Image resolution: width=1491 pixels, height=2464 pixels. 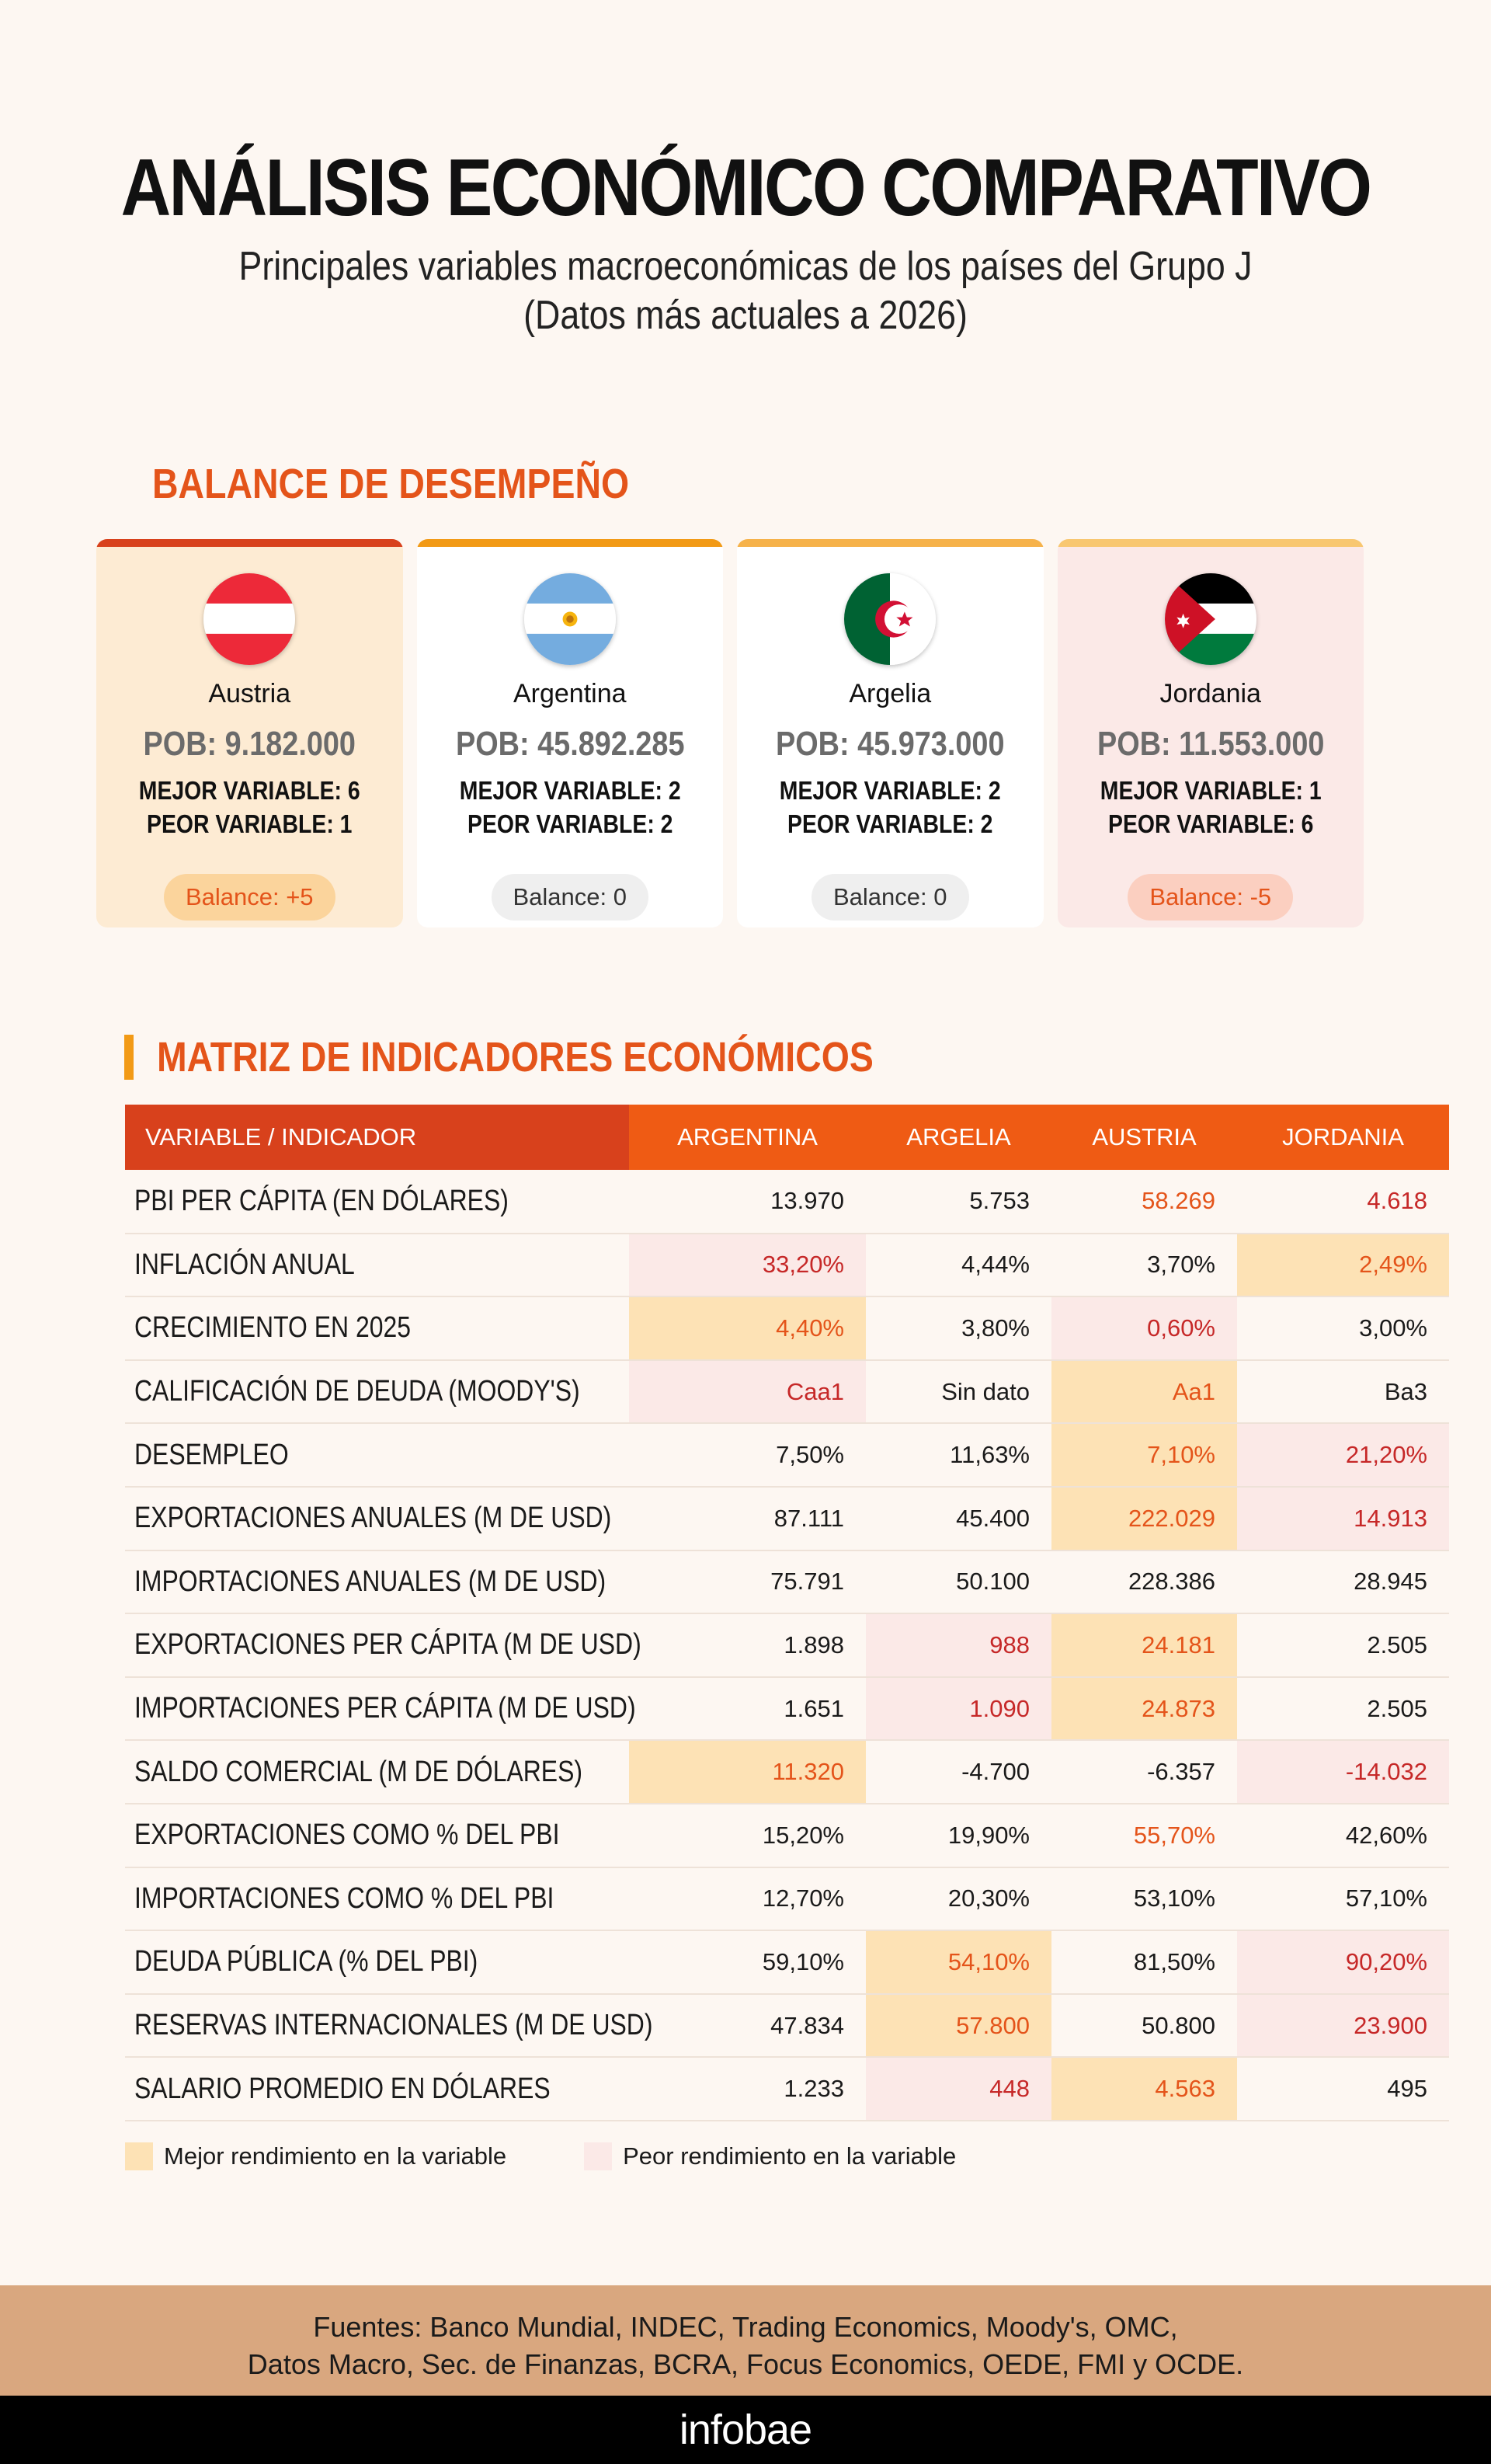 What do you see at coordinates (335, 2156) in the screenshot?
I see `legend-best-label: Mejor rendimiento en la variable` at bounding box center [335, 2156].